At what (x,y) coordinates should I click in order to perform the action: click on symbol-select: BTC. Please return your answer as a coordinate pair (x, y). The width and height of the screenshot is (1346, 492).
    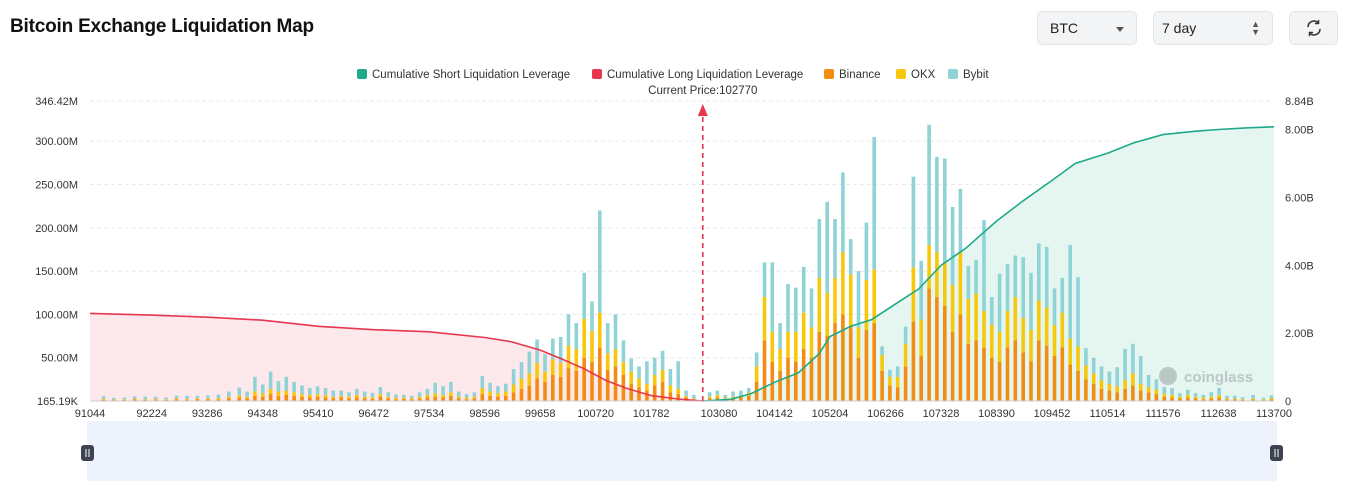
    Looking at the image, I should click on (1087, 28).